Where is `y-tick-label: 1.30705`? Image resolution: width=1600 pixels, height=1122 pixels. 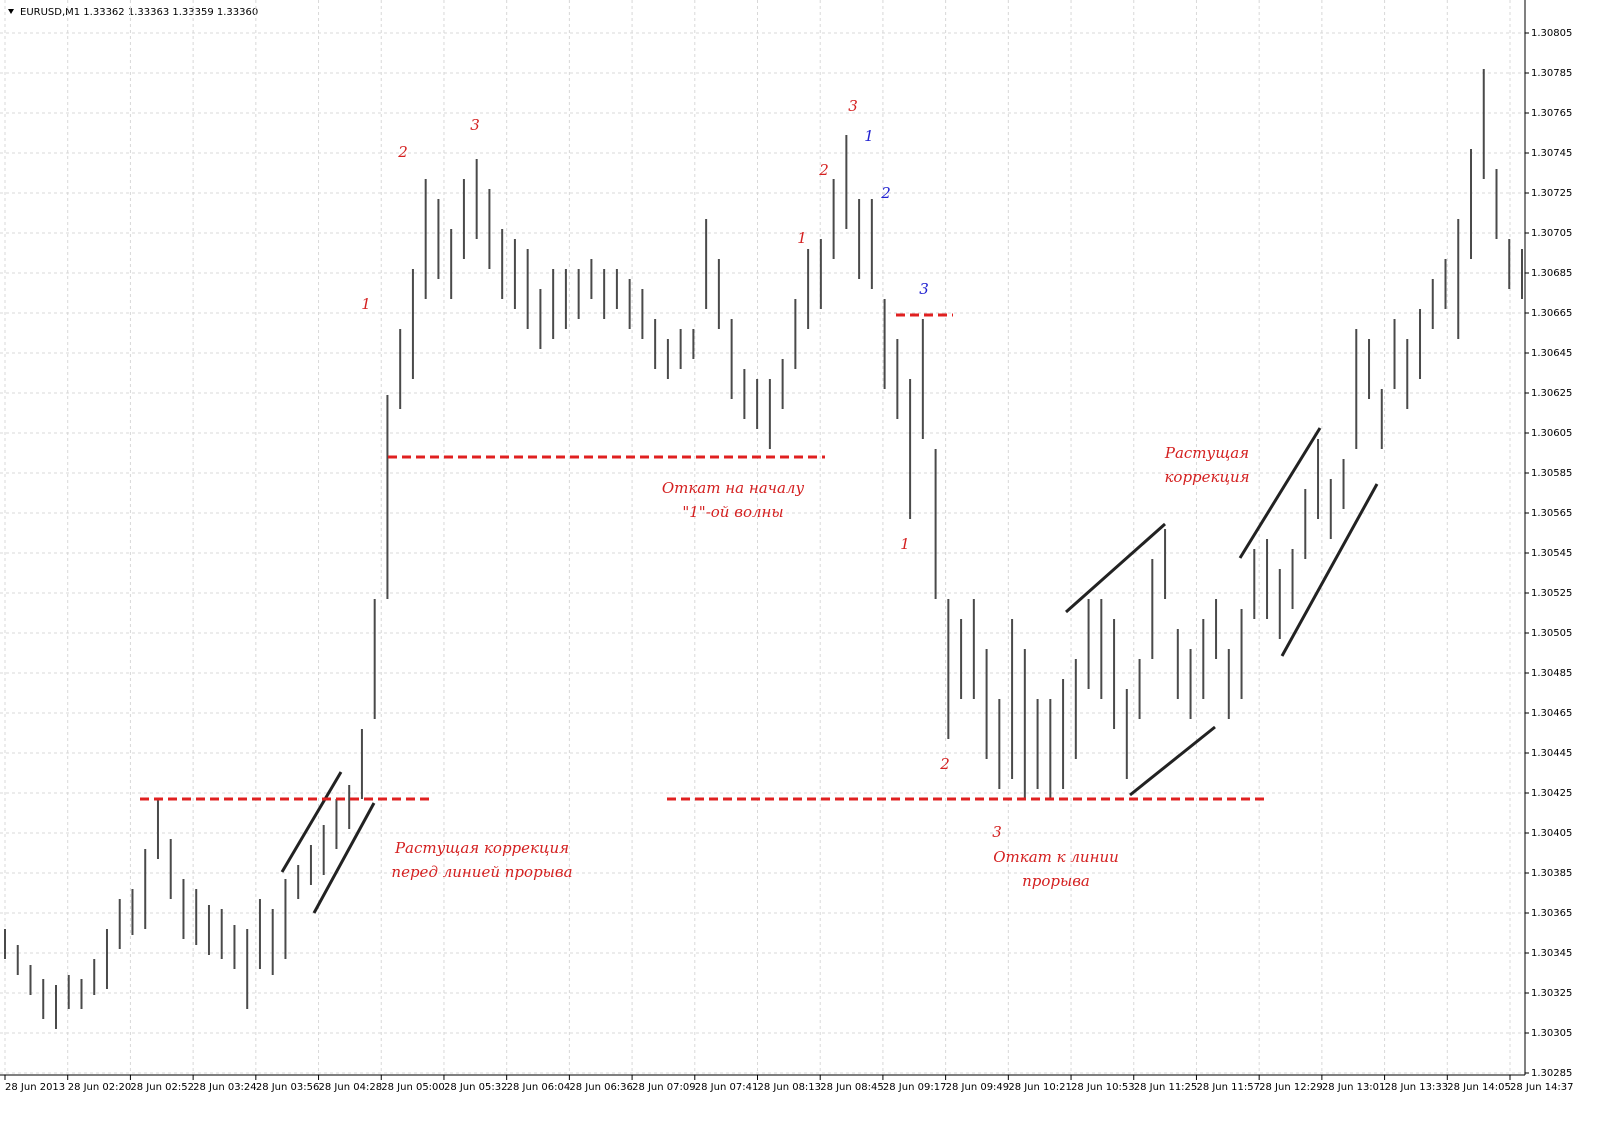 y-tick-label: 1.30705 is located at coordinates (1551, 233).